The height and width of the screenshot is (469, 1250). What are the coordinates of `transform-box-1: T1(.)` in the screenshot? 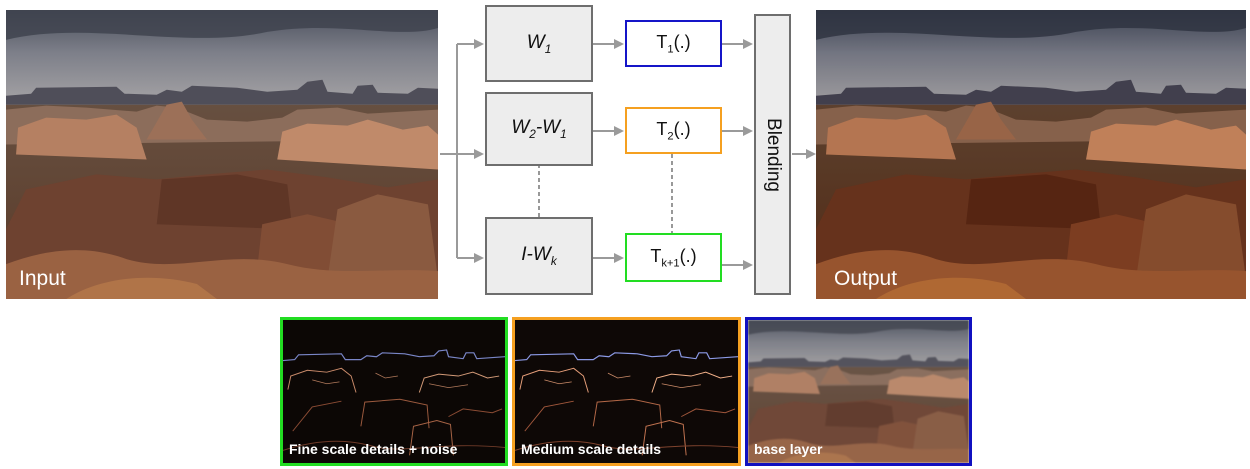 It's located at (673, 43).